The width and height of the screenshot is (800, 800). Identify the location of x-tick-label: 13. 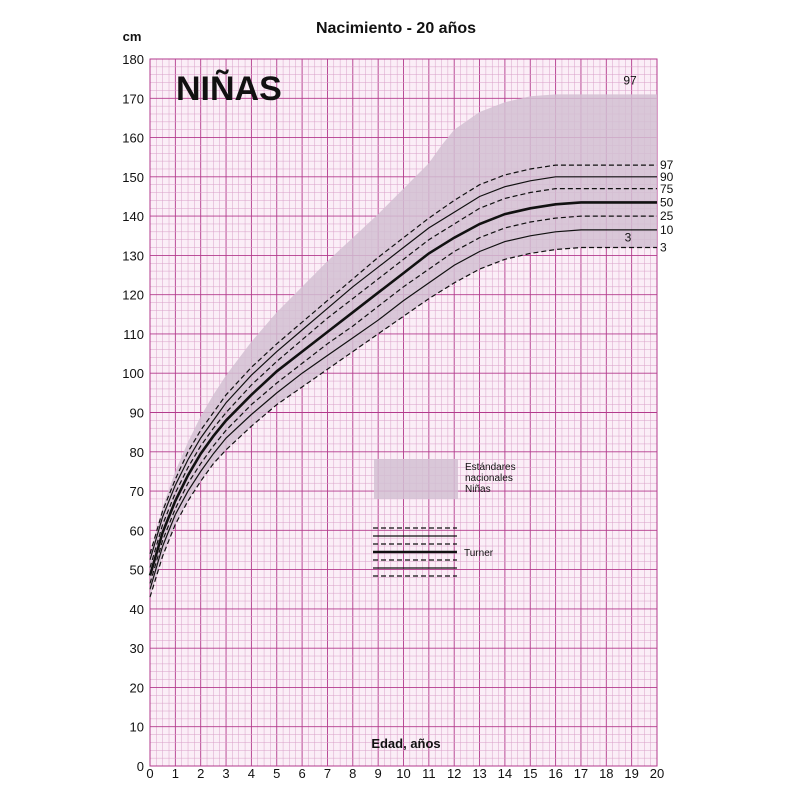
(479, 773).